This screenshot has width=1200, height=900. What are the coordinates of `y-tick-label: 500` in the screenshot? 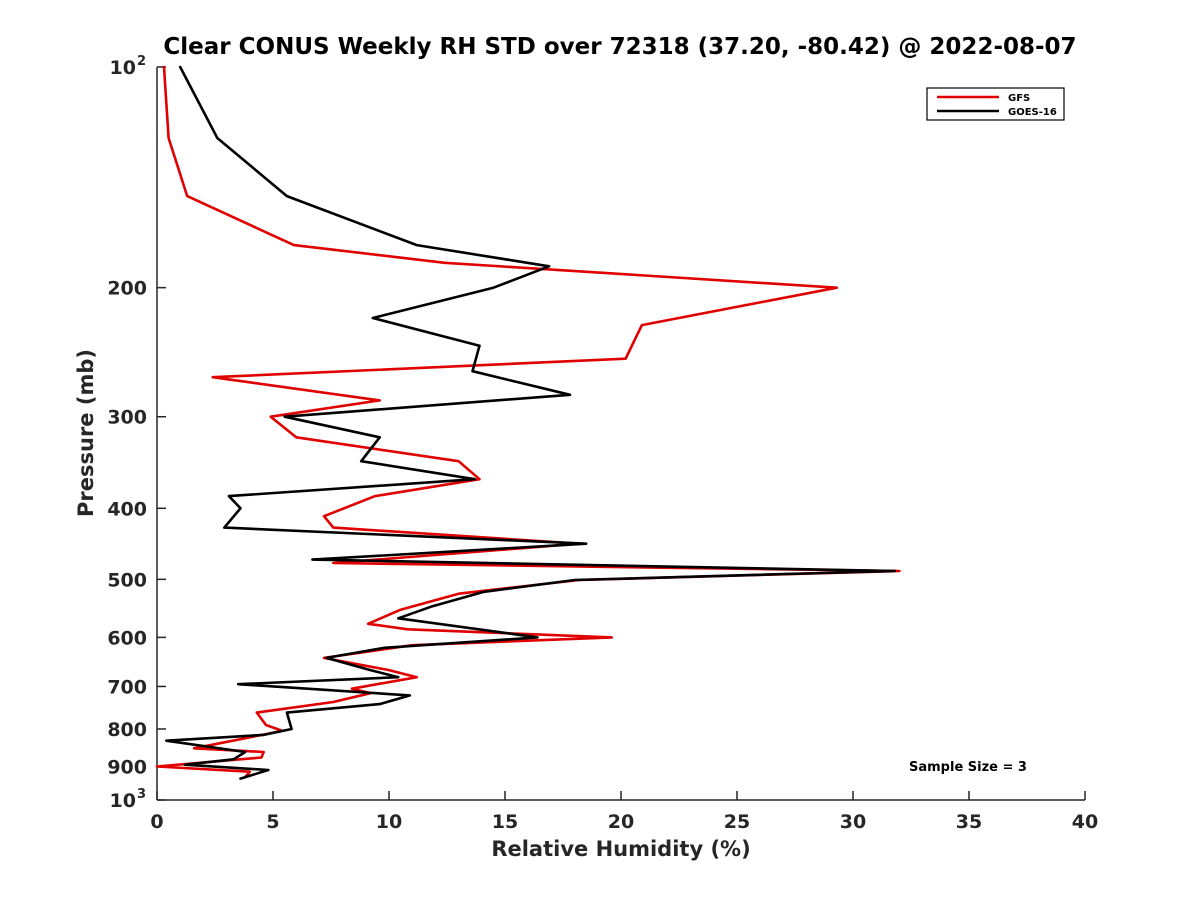 It's located at (127, 580).